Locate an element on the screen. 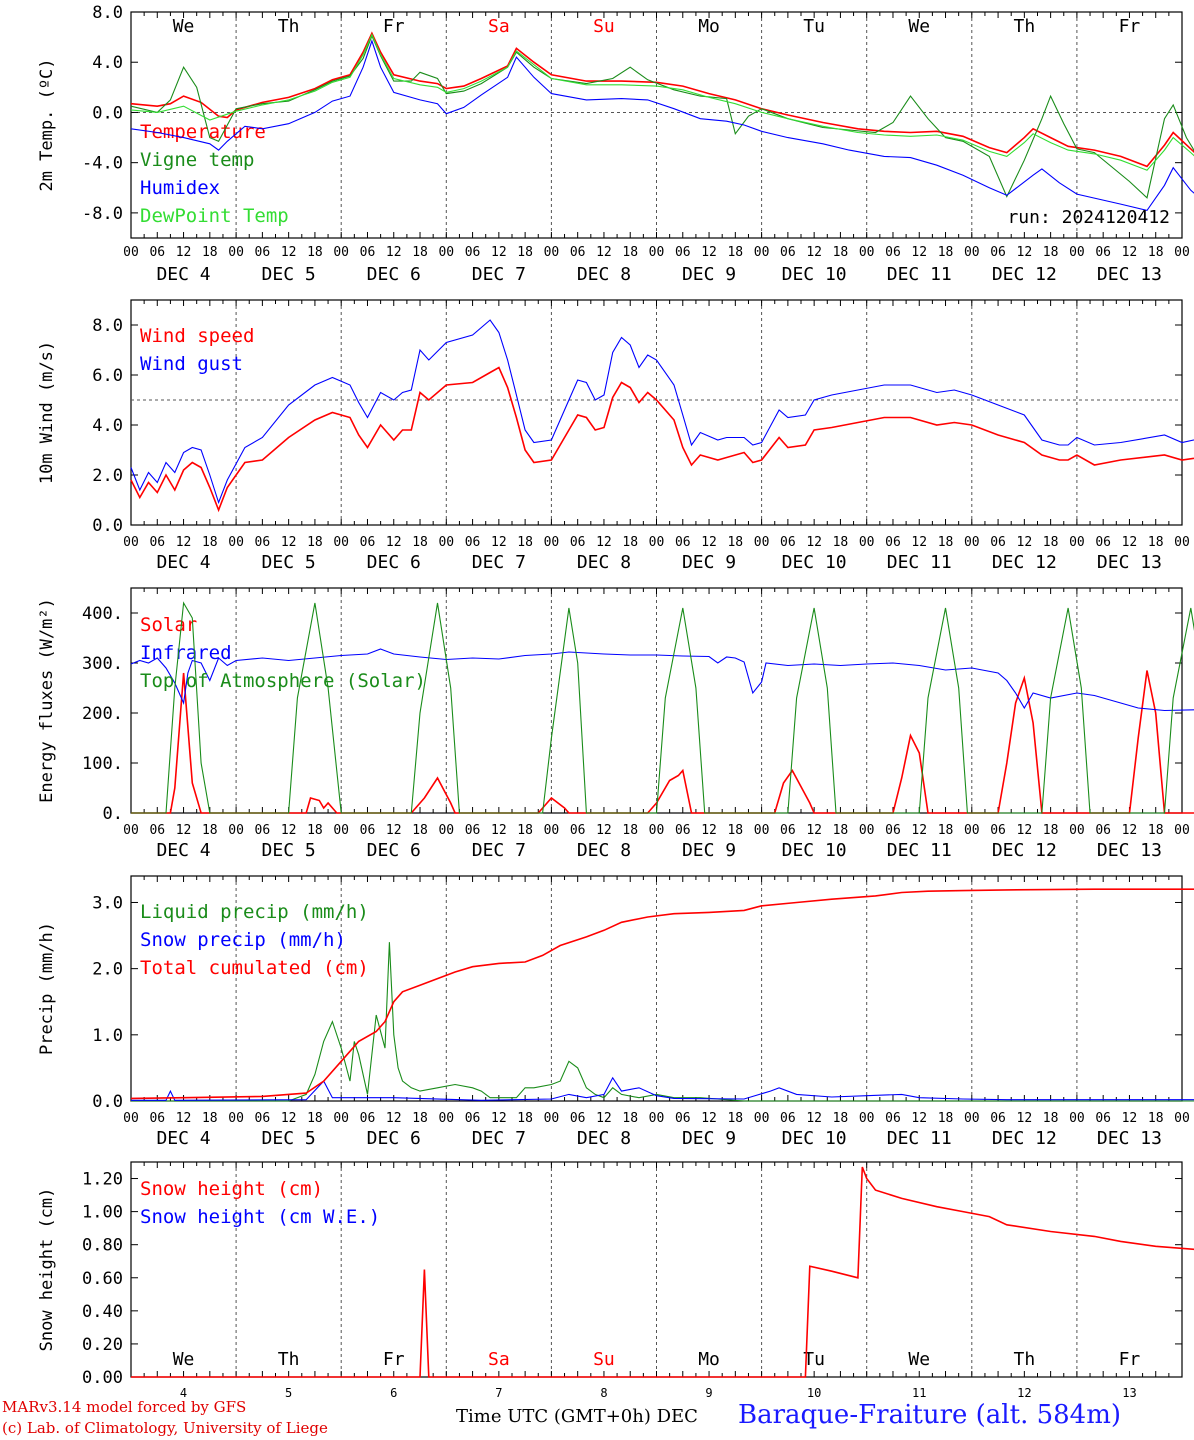  y-axis-label: Precip (mm/h) is located at coordinates (47, 988).